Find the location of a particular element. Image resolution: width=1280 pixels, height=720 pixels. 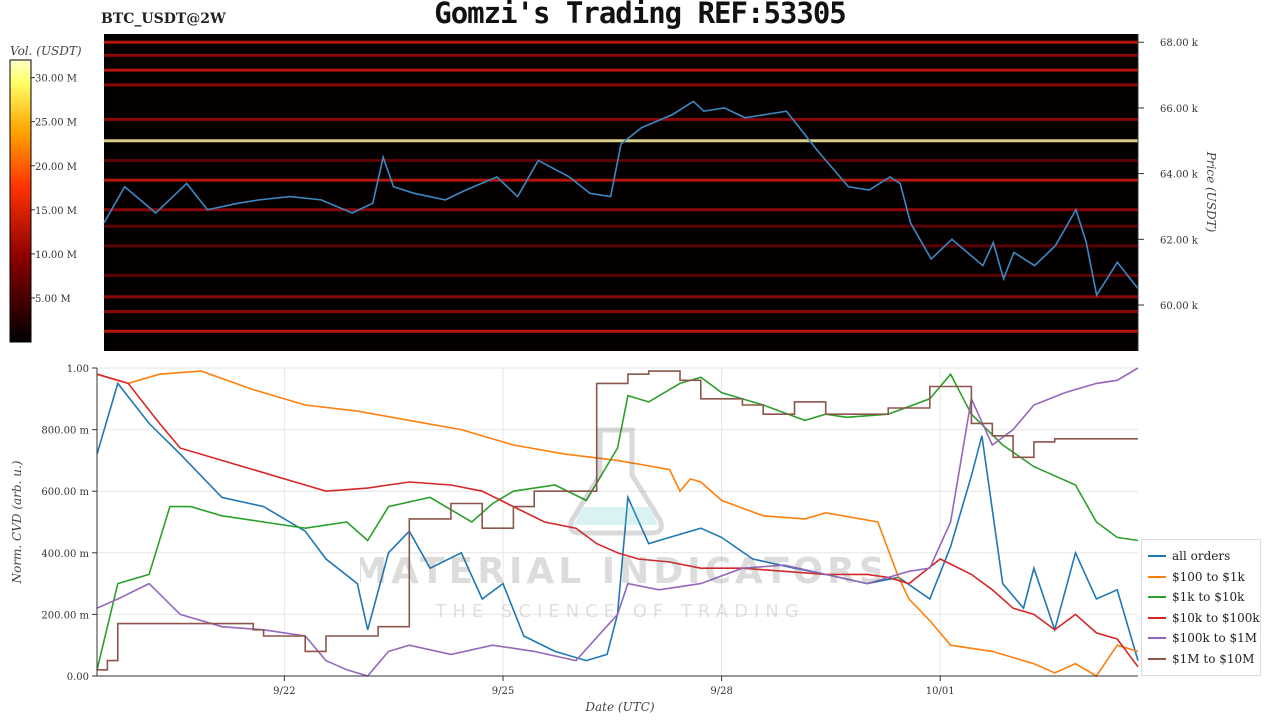

colorbar-tick-label: 5.00 M is located at coordinates (53, 299).